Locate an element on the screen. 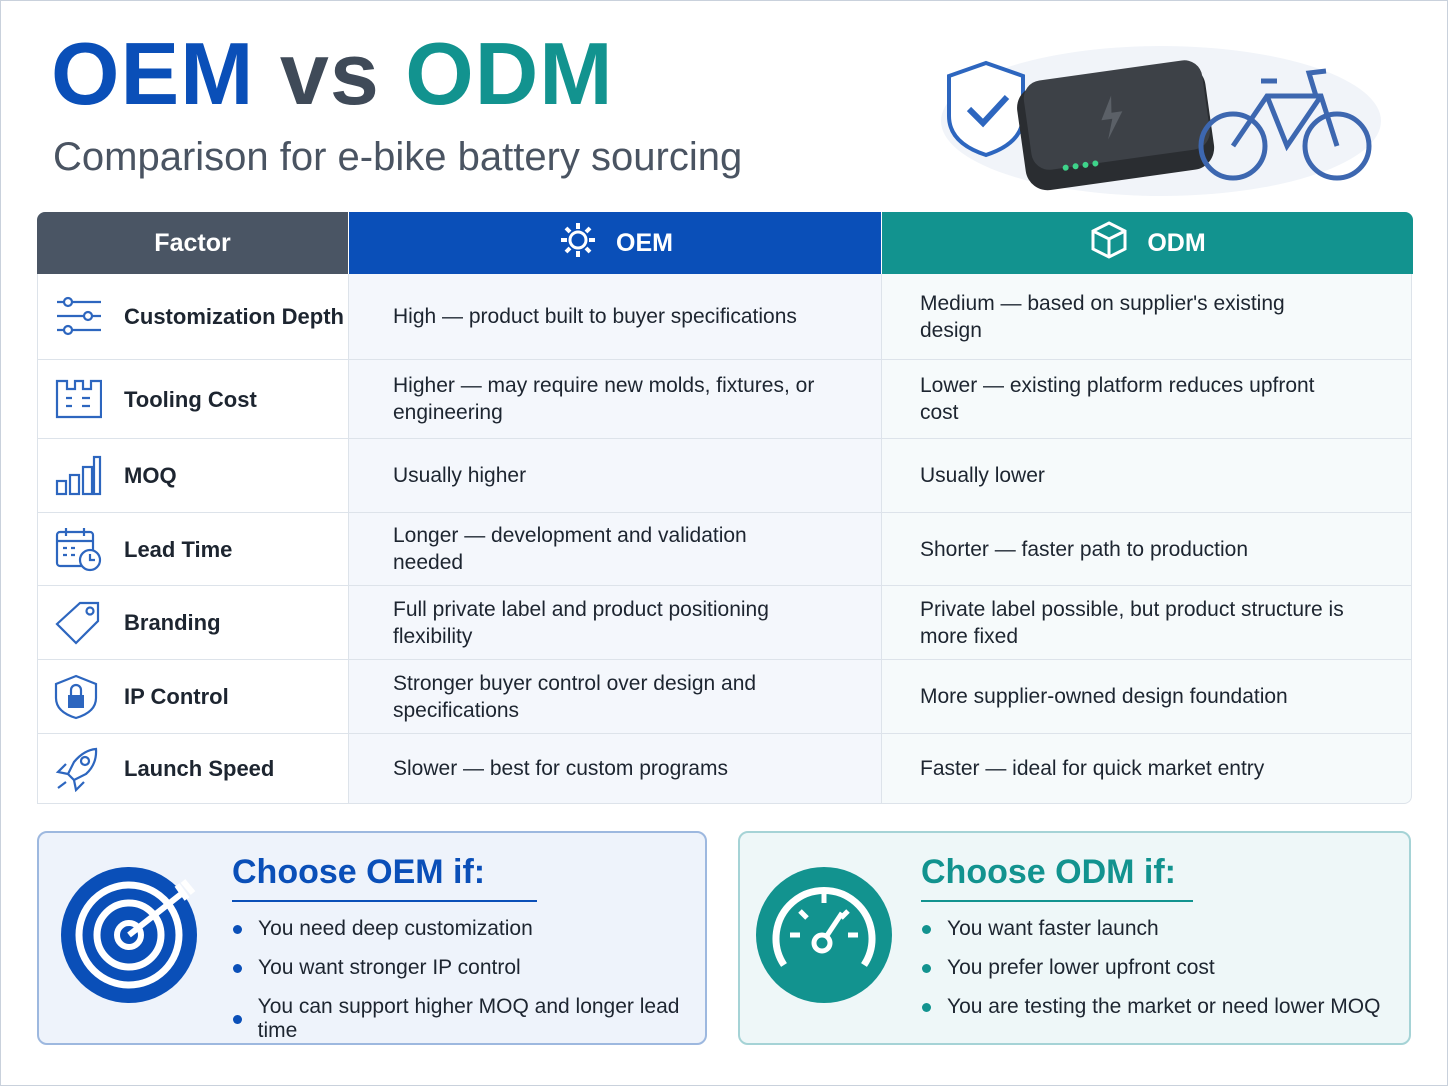  header-label: Factor is located at coordinates (192, 242).